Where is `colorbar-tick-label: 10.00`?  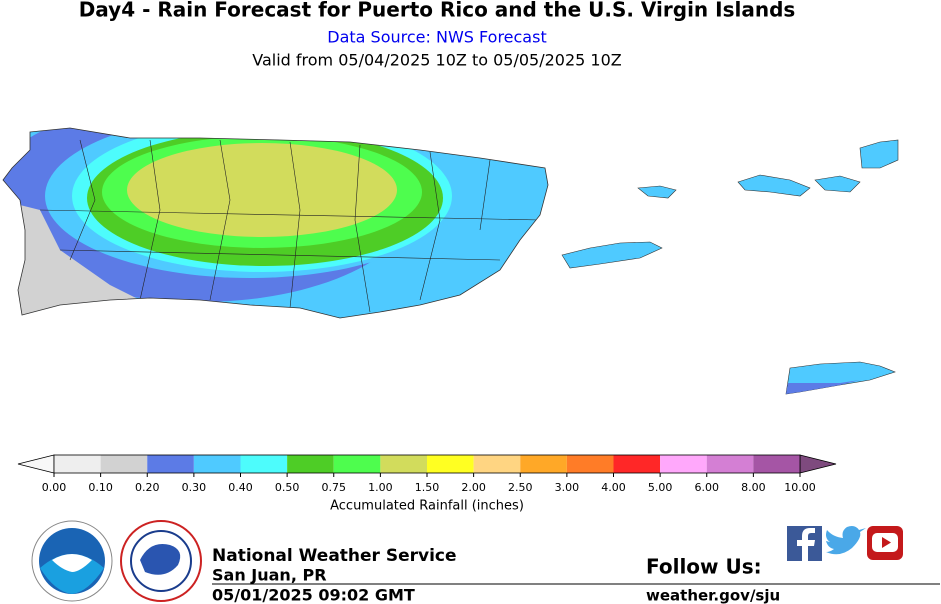
colorbar-tick-label: 10.00 is located at coordinates (800, 487).